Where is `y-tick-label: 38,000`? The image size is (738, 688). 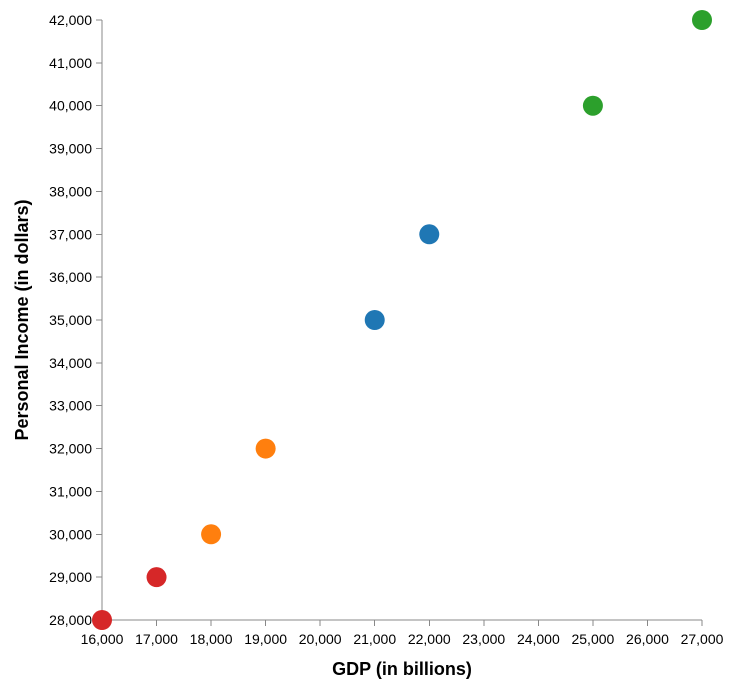
y-tick-label: 38,000 is located at coordinates (70, 191).